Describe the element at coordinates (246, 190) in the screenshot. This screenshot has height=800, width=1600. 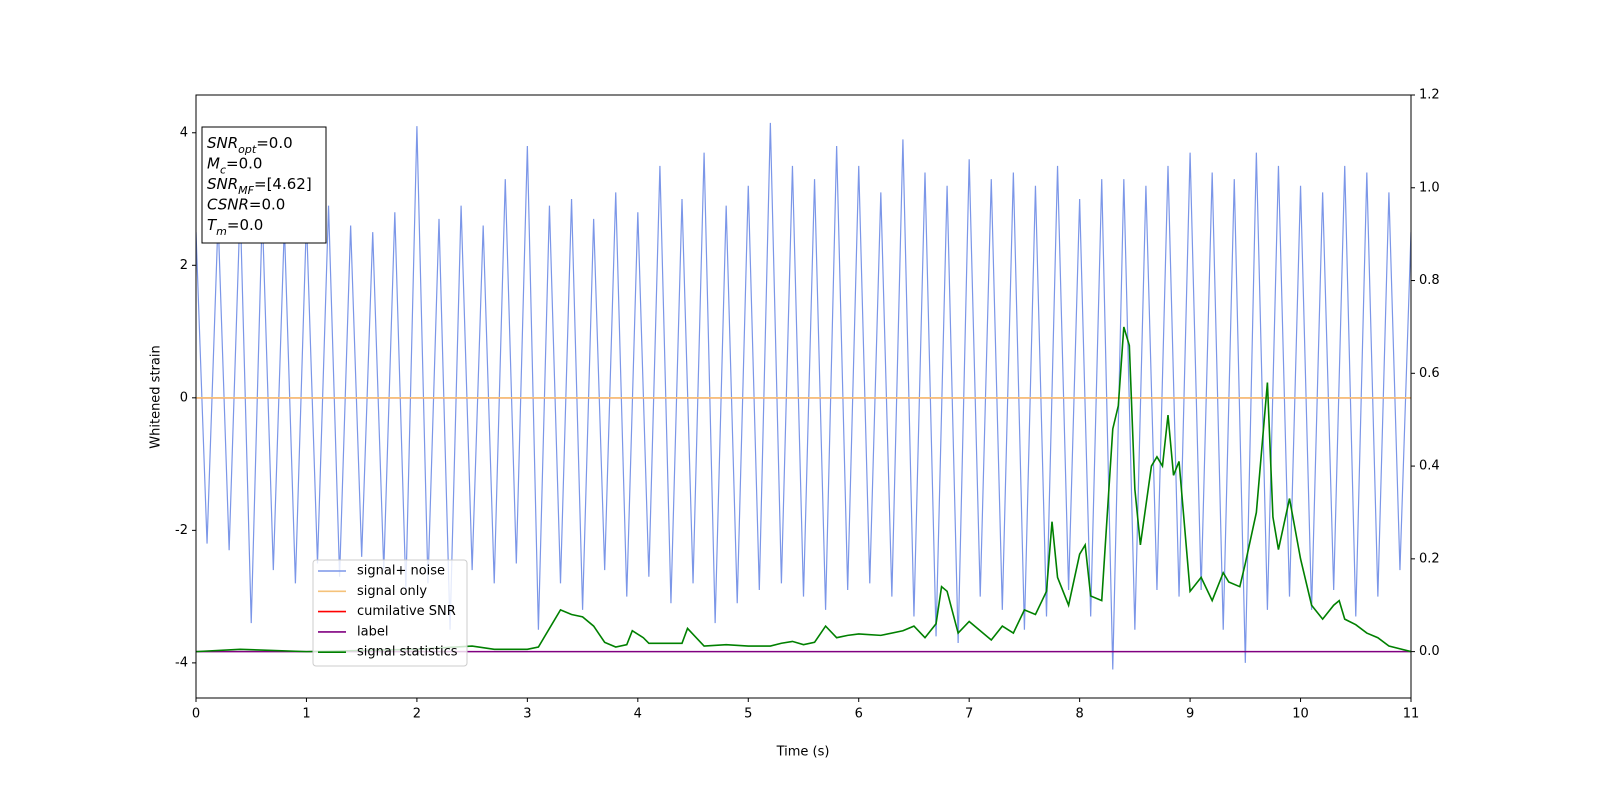
I see `annotation-subscript: MF` at that location.